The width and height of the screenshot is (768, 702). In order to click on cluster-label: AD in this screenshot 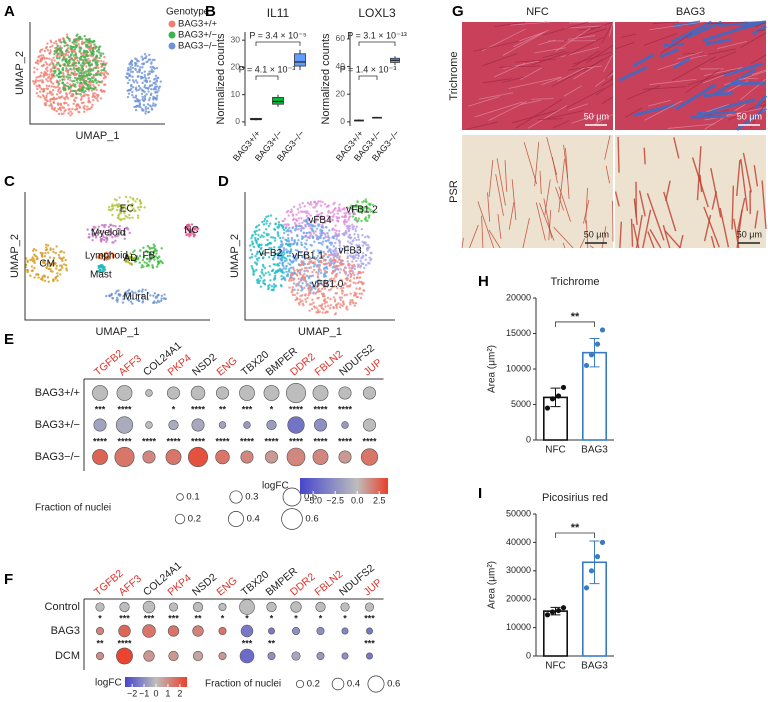, I will do `click(130, 258)`.